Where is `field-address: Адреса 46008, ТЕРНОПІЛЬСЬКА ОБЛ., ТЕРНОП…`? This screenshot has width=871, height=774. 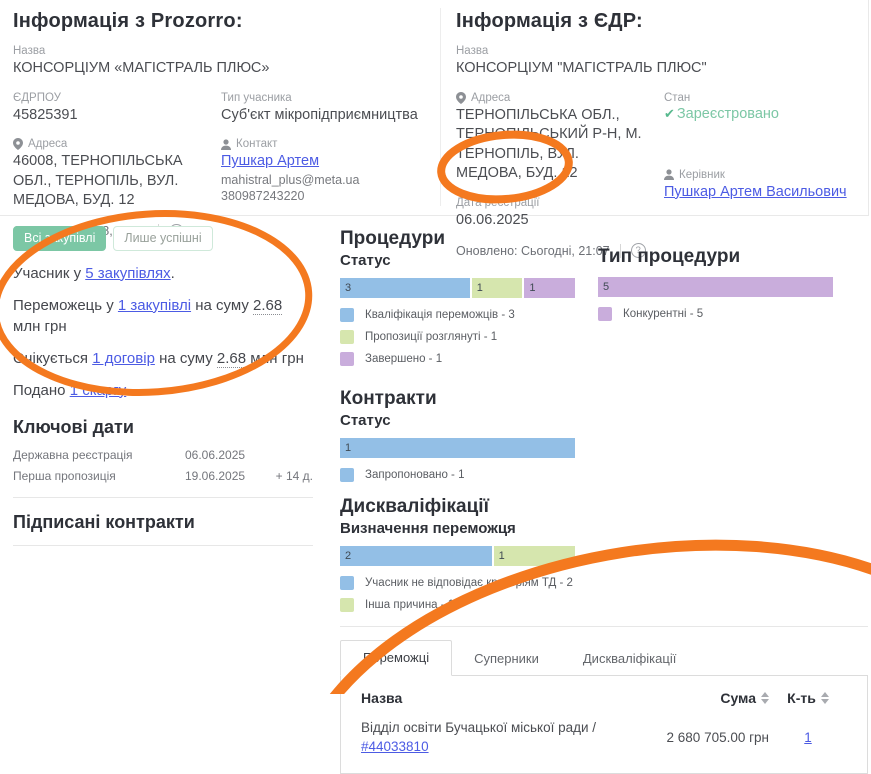 field-address: Адреса 46008, ТЕРНОПІЛЬСЬКА ОБЛ., ТЕРНОП… is located at coordinates (110, 174).